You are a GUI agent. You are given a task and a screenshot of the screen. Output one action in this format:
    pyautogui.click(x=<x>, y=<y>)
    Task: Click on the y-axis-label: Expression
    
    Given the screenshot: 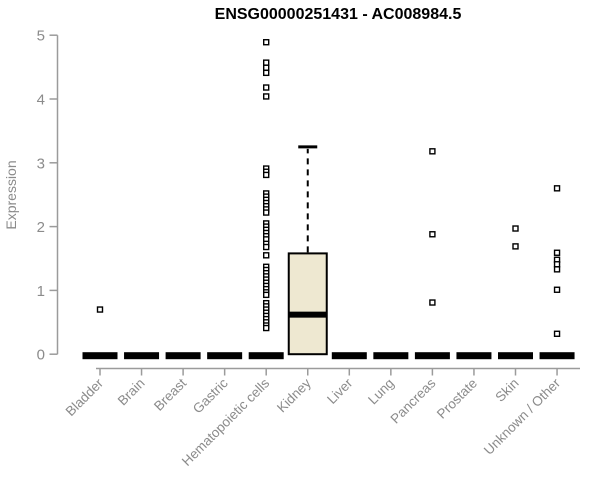 What is the action you would take?
    pyautogui.click(x=11, y=194)
    